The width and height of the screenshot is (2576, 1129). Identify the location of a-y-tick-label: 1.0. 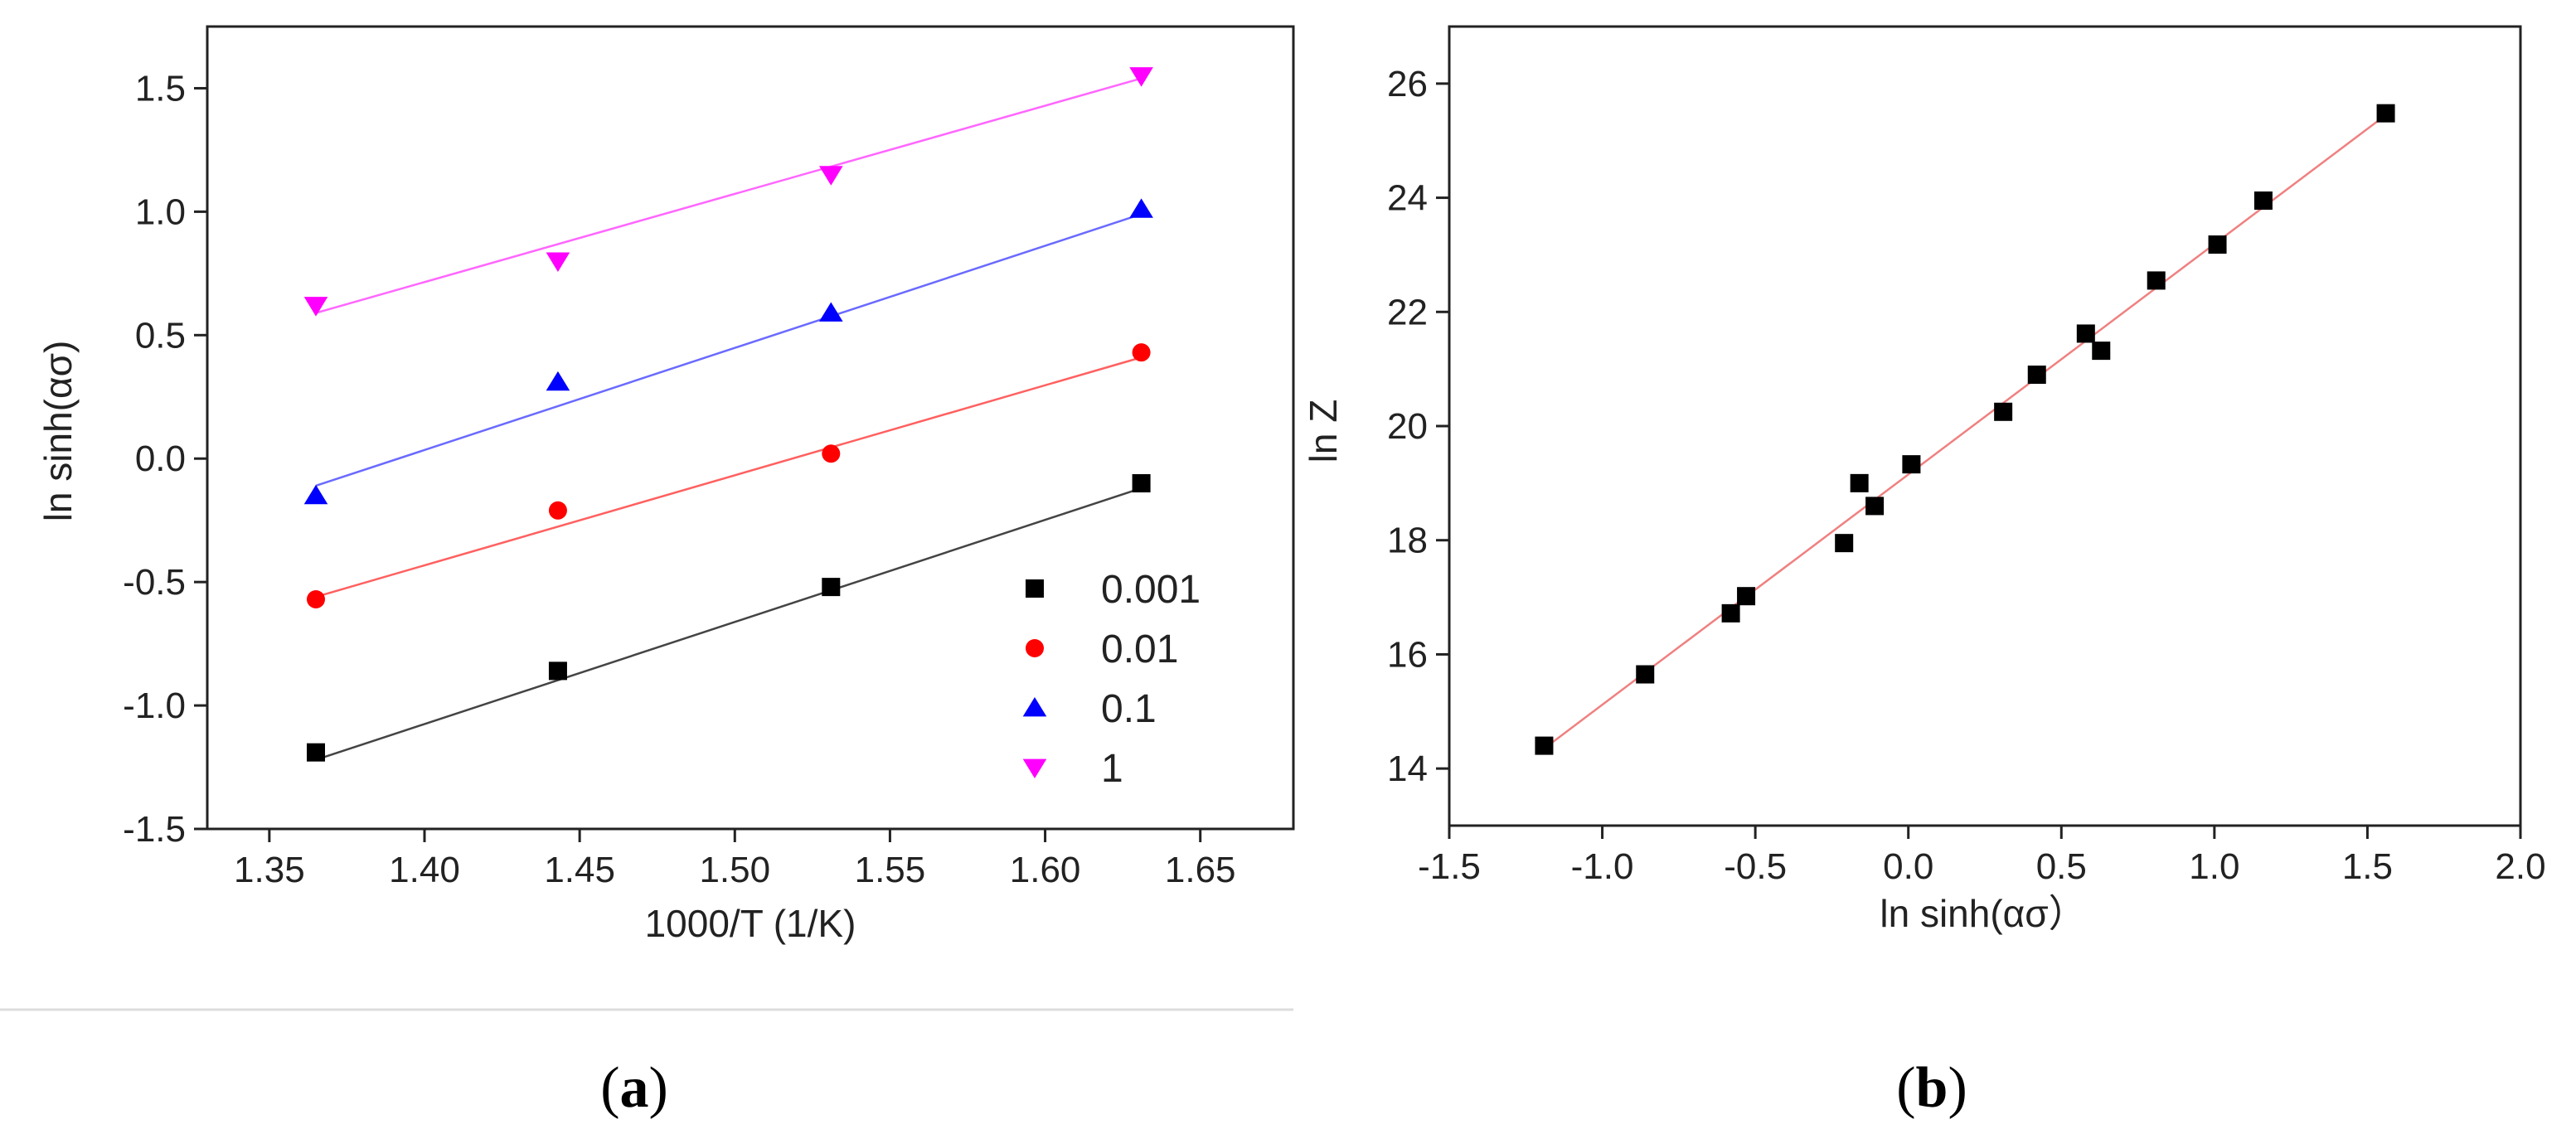
(160, 211).